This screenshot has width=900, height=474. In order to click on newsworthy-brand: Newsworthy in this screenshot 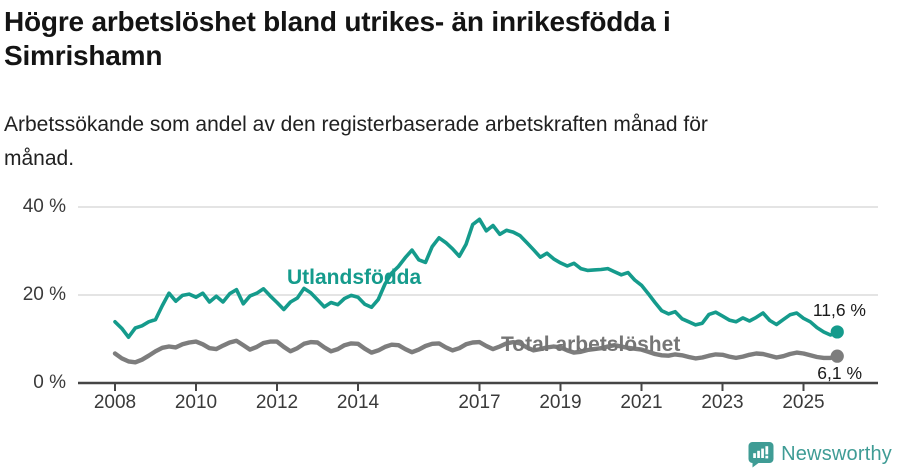, I will do `click(820, 454)`.